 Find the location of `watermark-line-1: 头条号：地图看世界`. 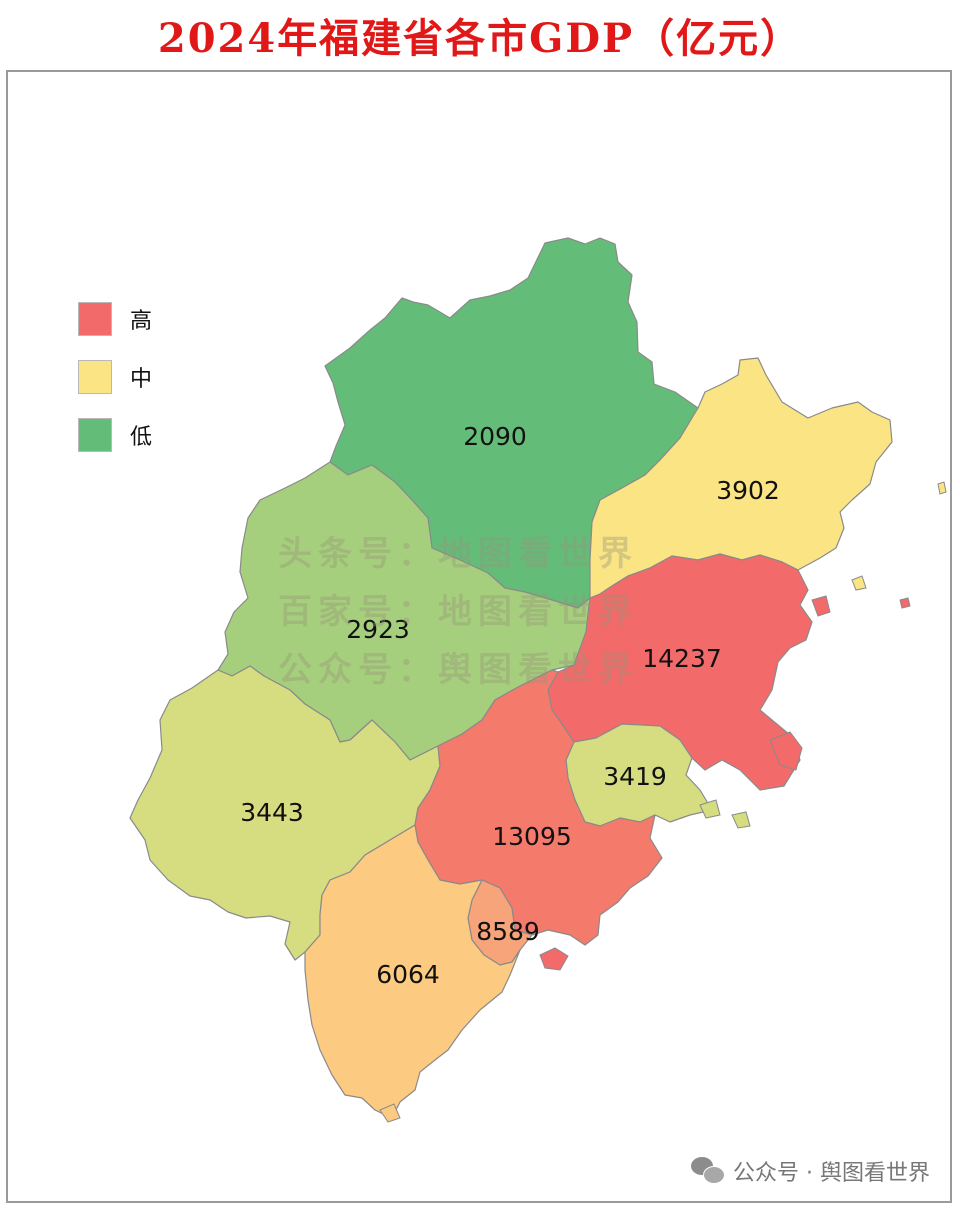

watermark-line-1: 头条号：地图看世界 is located at coordinates (458, 554).